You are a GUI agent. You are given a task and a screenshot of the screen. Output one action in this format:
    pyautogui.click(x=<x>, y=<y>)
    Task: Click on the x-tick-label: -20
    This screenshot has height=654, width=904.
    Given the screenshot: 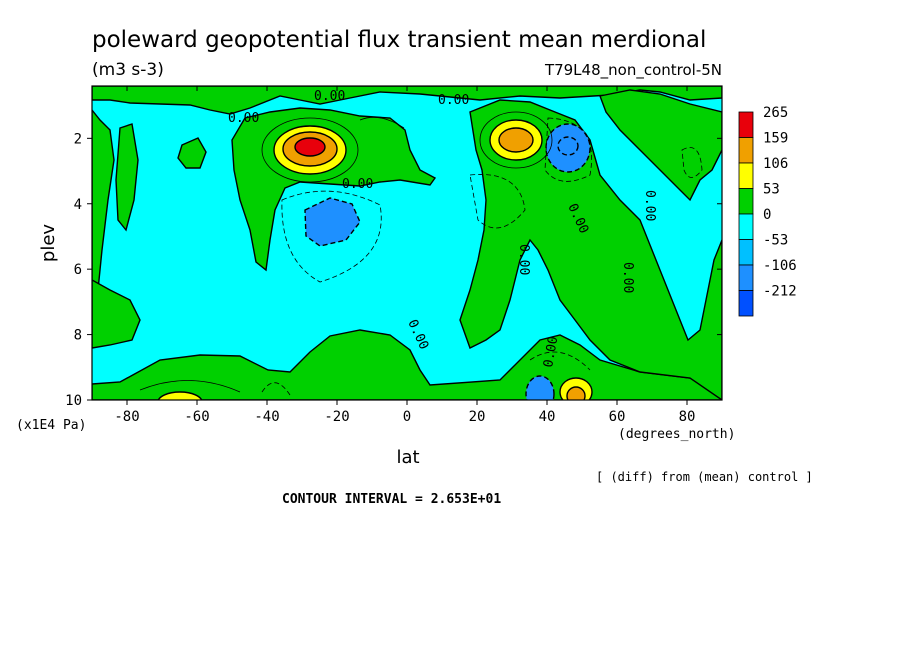 What is the action you would take?
    pyautogui.click(x=336, y=417)
    